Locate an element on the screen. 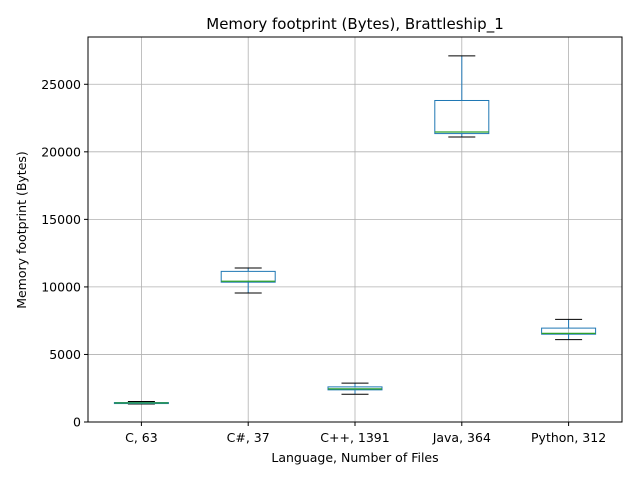 Image resolution: width=640 pixels, height=480 pixels. x-axis-label: Language, Number of Files is located at coordinates (354, 457).